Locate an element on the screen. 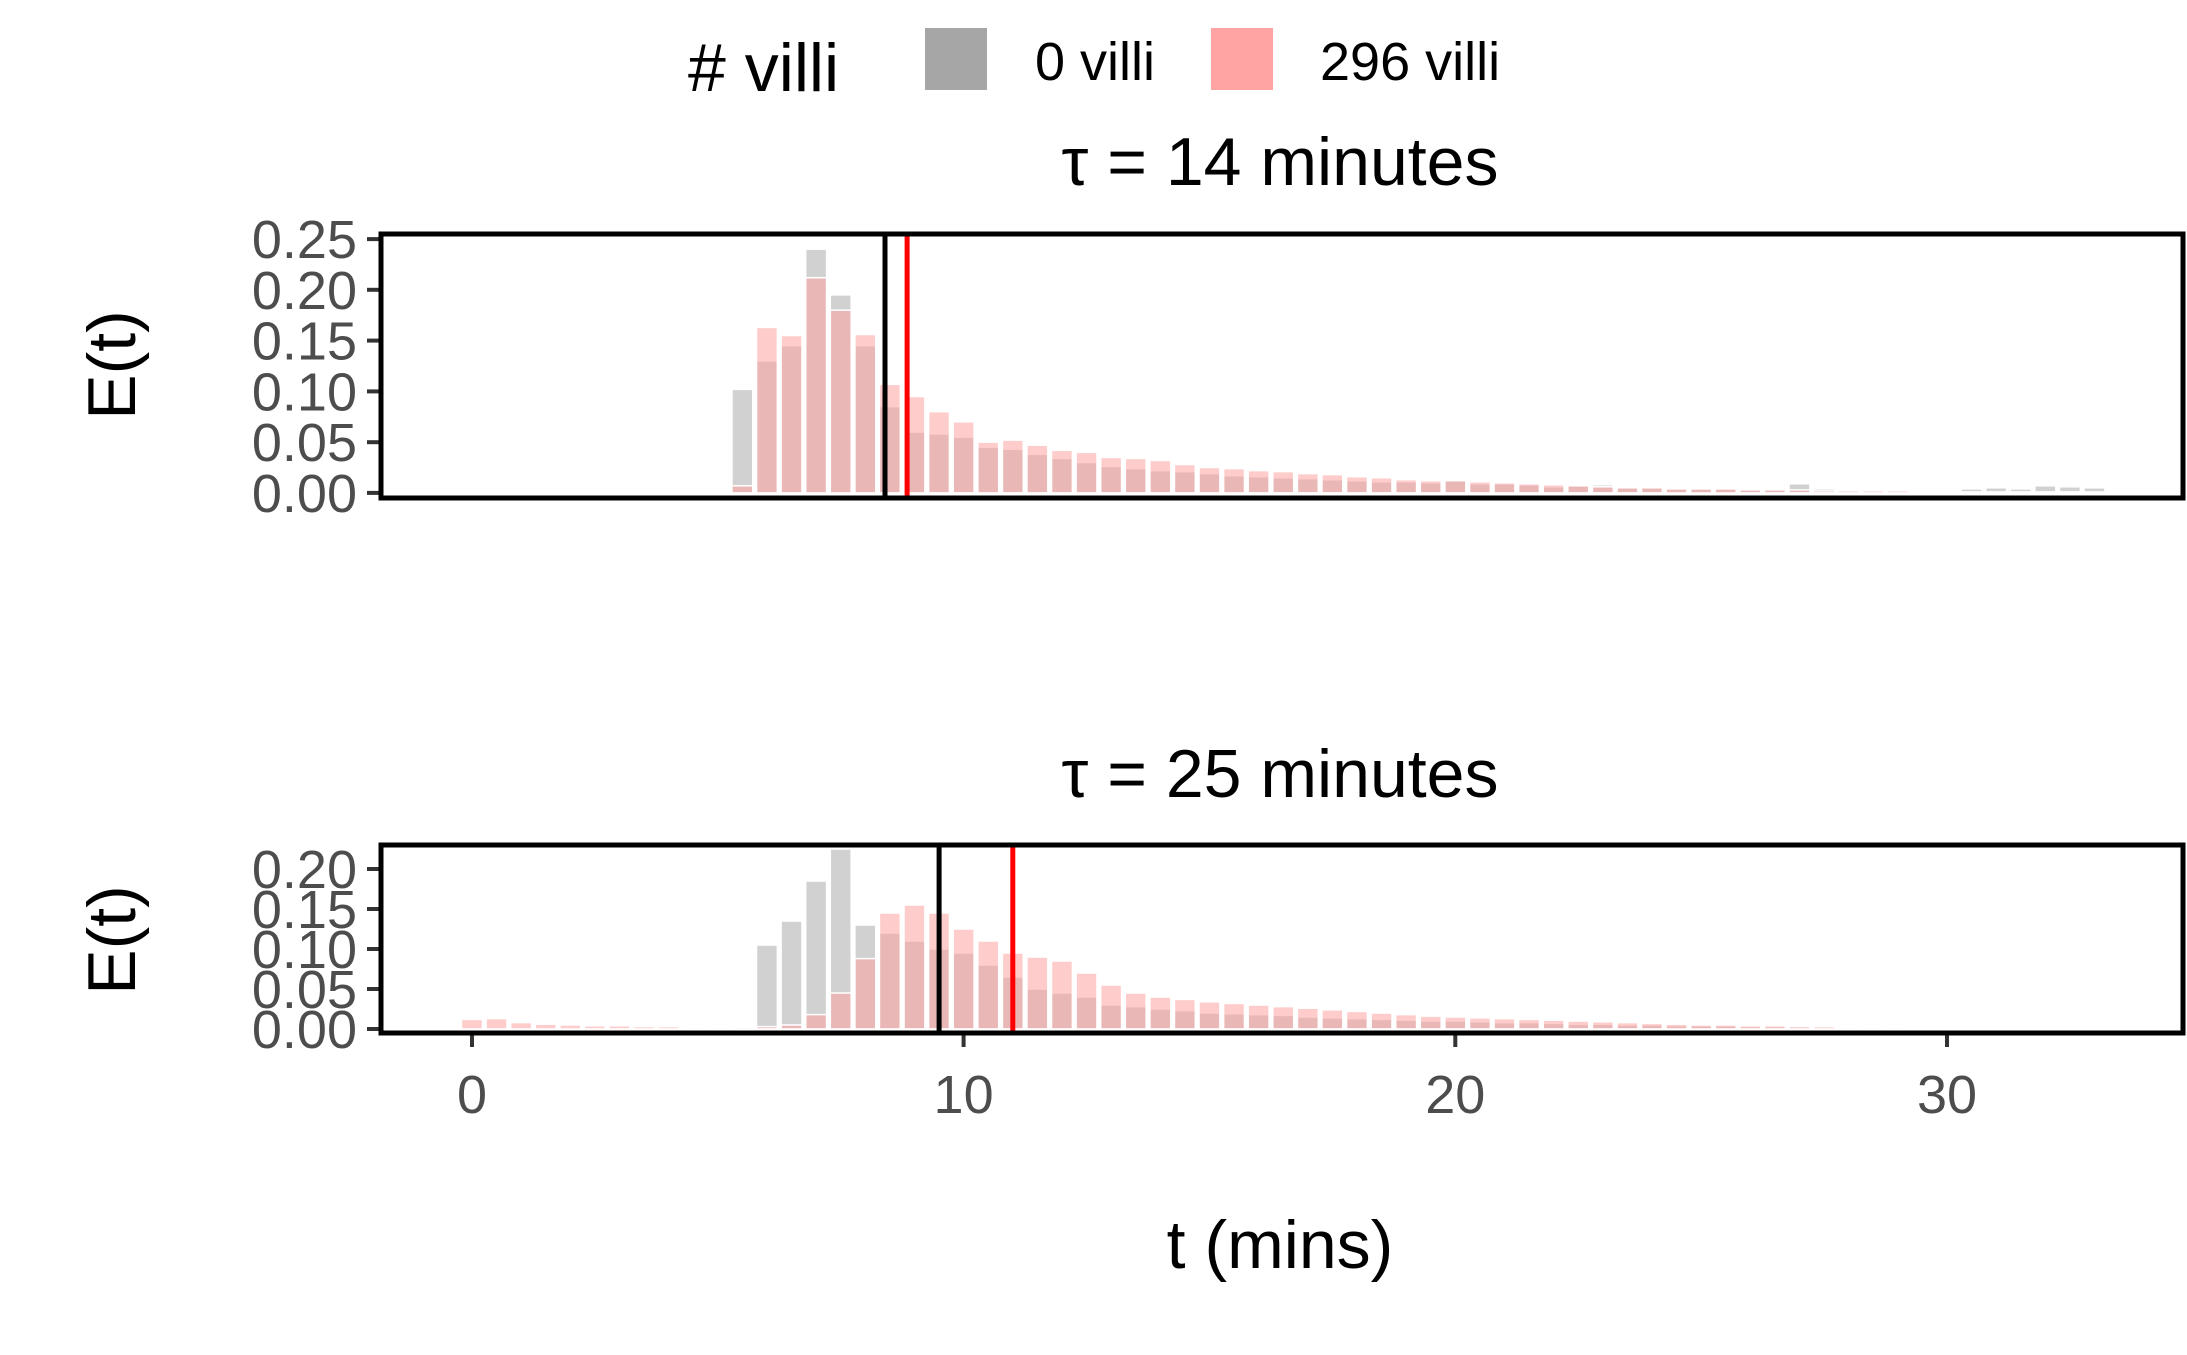  panel-title-tau-25: τ = 25 minutes is located at coordinates (1280, 774).